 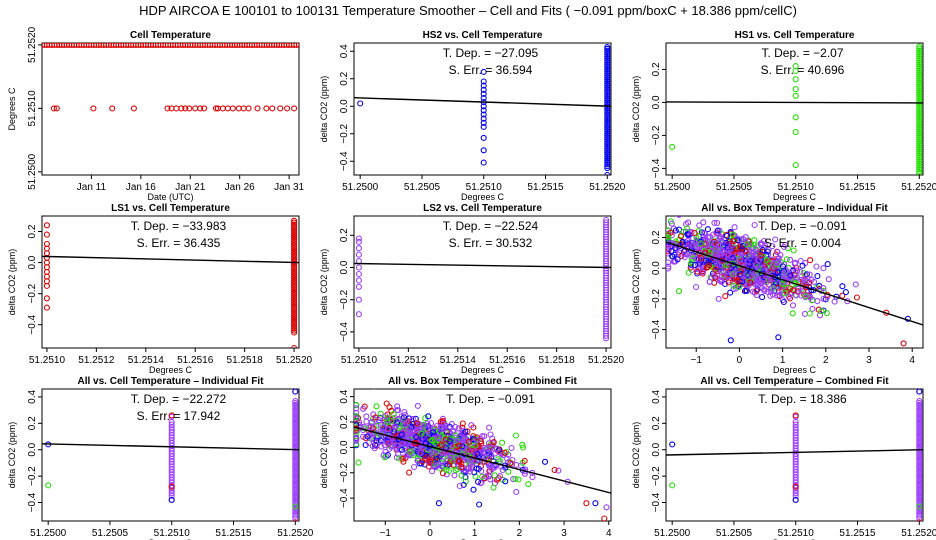 What do you see at coordinates (482, 455) in the screenshot?
I see `plot-data` at bounding box center [482, 455].